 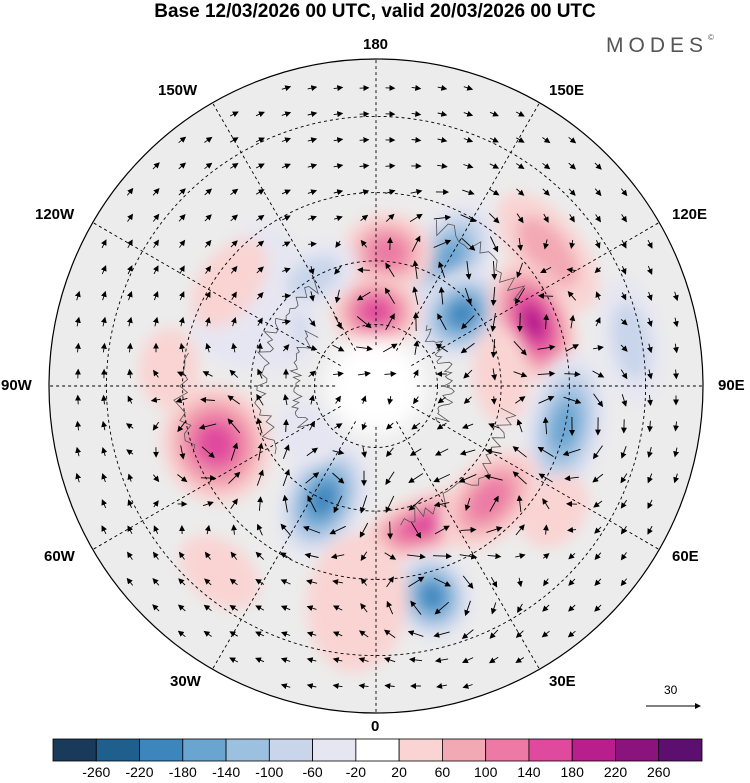 I want to click on lon-label-120w: 120W, so click(x=55, y=214).